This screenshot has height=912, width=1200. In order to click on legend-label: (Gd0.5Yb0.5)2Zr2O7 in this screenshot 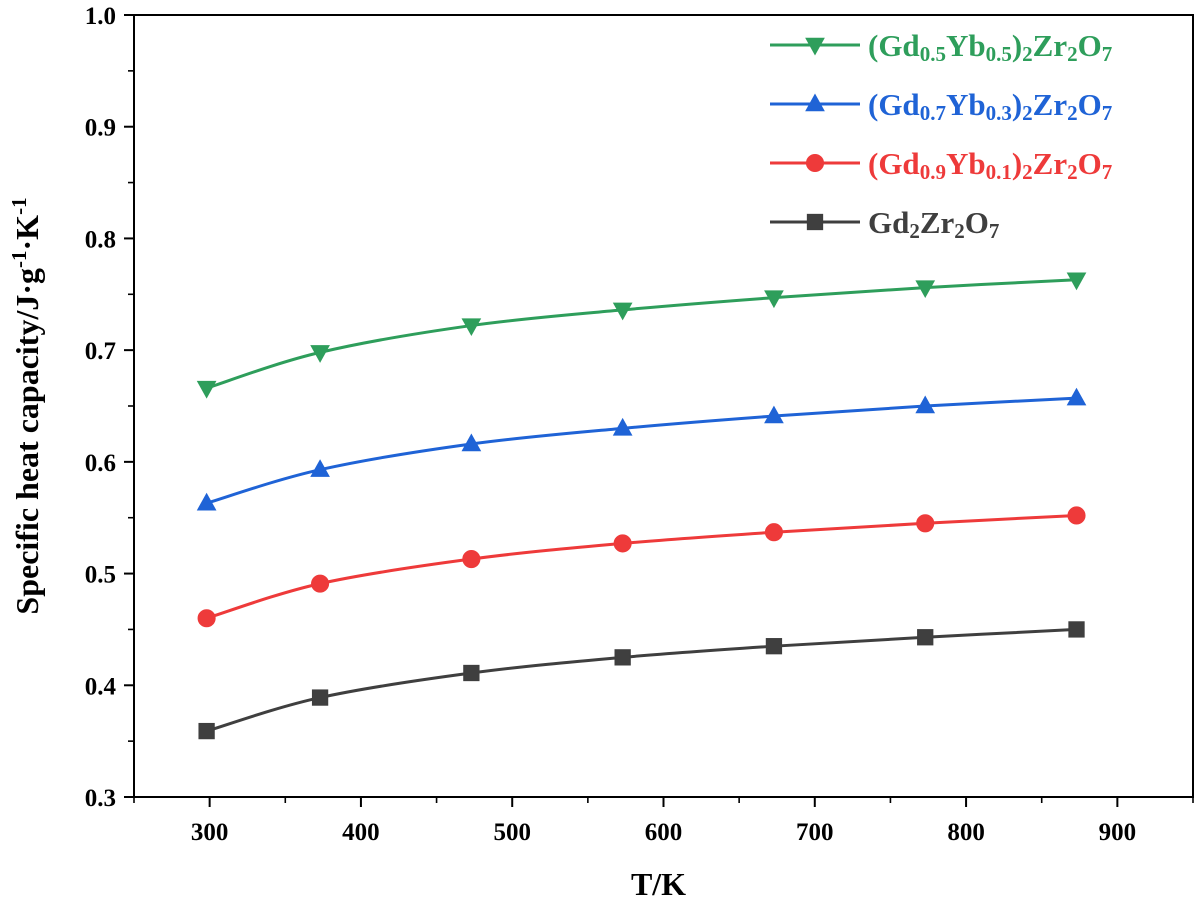, I will do `click(990, 47)`.